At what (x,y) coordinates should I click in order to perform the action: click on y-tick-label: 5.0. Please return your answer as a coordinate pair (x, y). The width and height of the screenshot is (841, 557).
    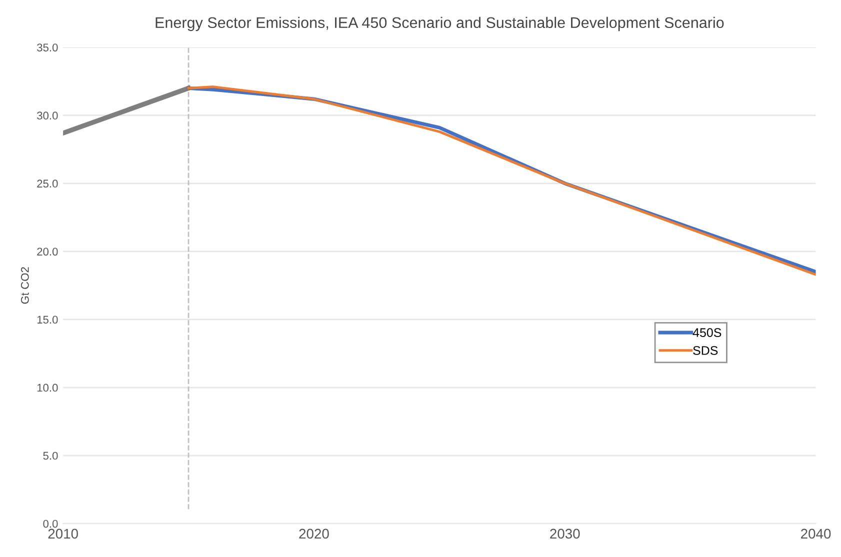
    Looking at the image, I should click on (50, 456).